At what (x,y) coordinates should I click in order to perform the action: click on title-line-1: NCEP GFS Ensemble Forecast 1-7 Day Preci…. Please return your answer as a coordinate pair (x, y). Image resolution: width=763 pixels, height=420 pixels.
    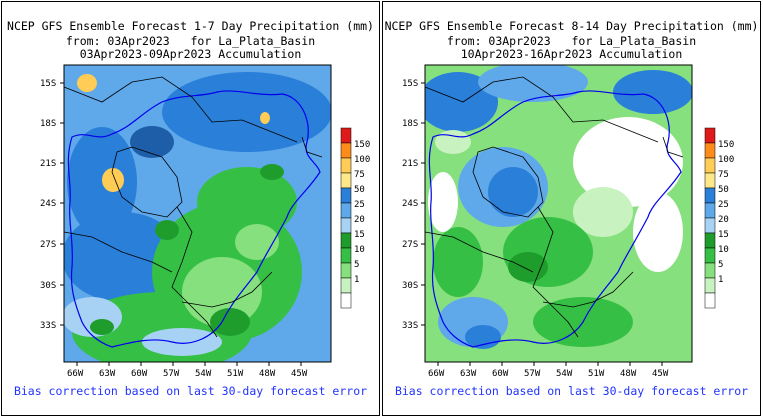
    Looking at the image, I should click on (190, 26).